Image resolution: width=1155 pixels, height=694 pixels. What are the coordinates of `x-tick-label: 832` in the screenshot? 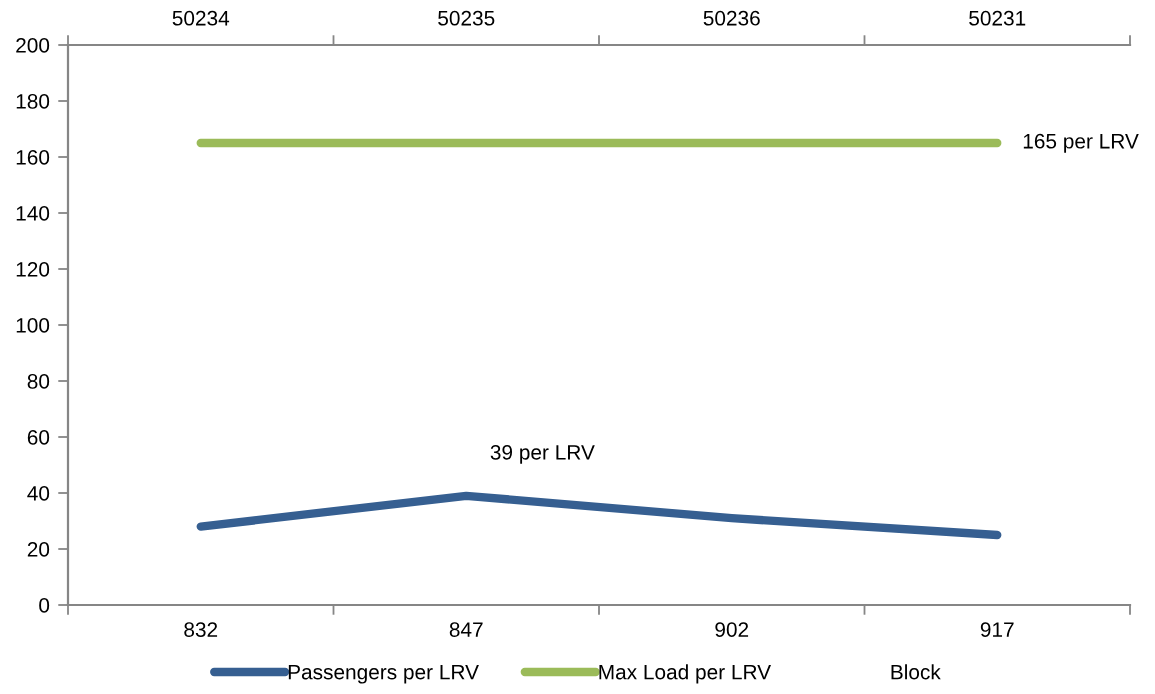 It's located at (201, 629).